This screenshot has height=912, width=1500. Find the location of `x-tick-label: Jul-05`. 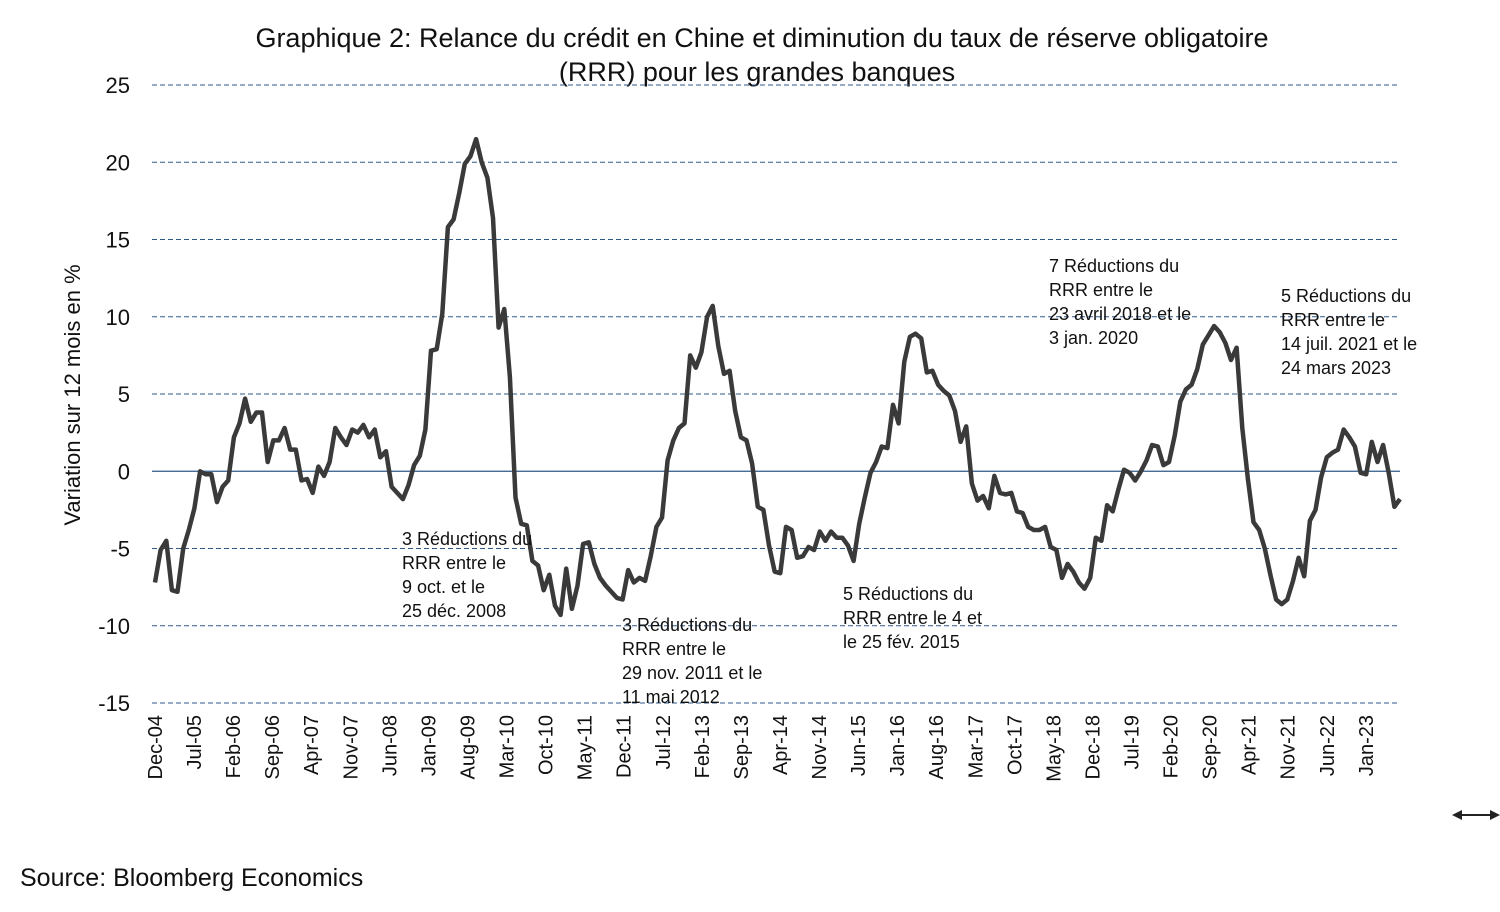

x-tick-label: Jul-05 is located at coordinates (195, 742).